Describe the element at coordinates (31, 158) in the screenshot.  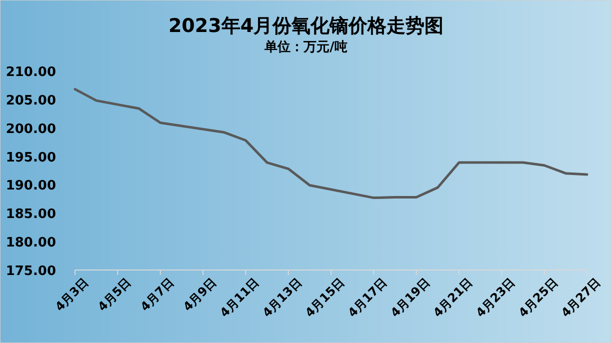
I see `y-tick-label: 195.00` at that location.